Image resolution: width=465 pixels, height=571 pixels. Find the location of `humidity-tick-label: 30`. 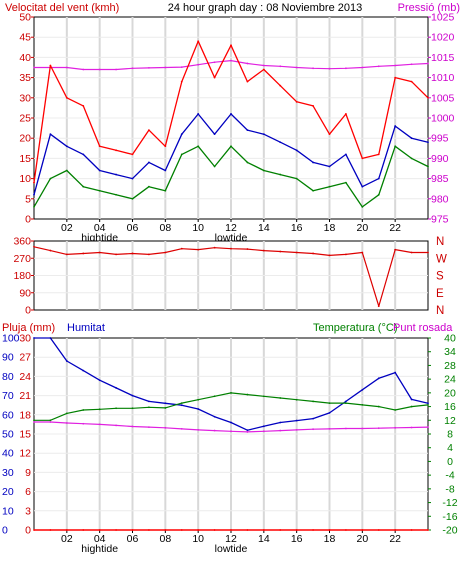

humidity-tick-label: 30 is located at coordinates (8, 473).